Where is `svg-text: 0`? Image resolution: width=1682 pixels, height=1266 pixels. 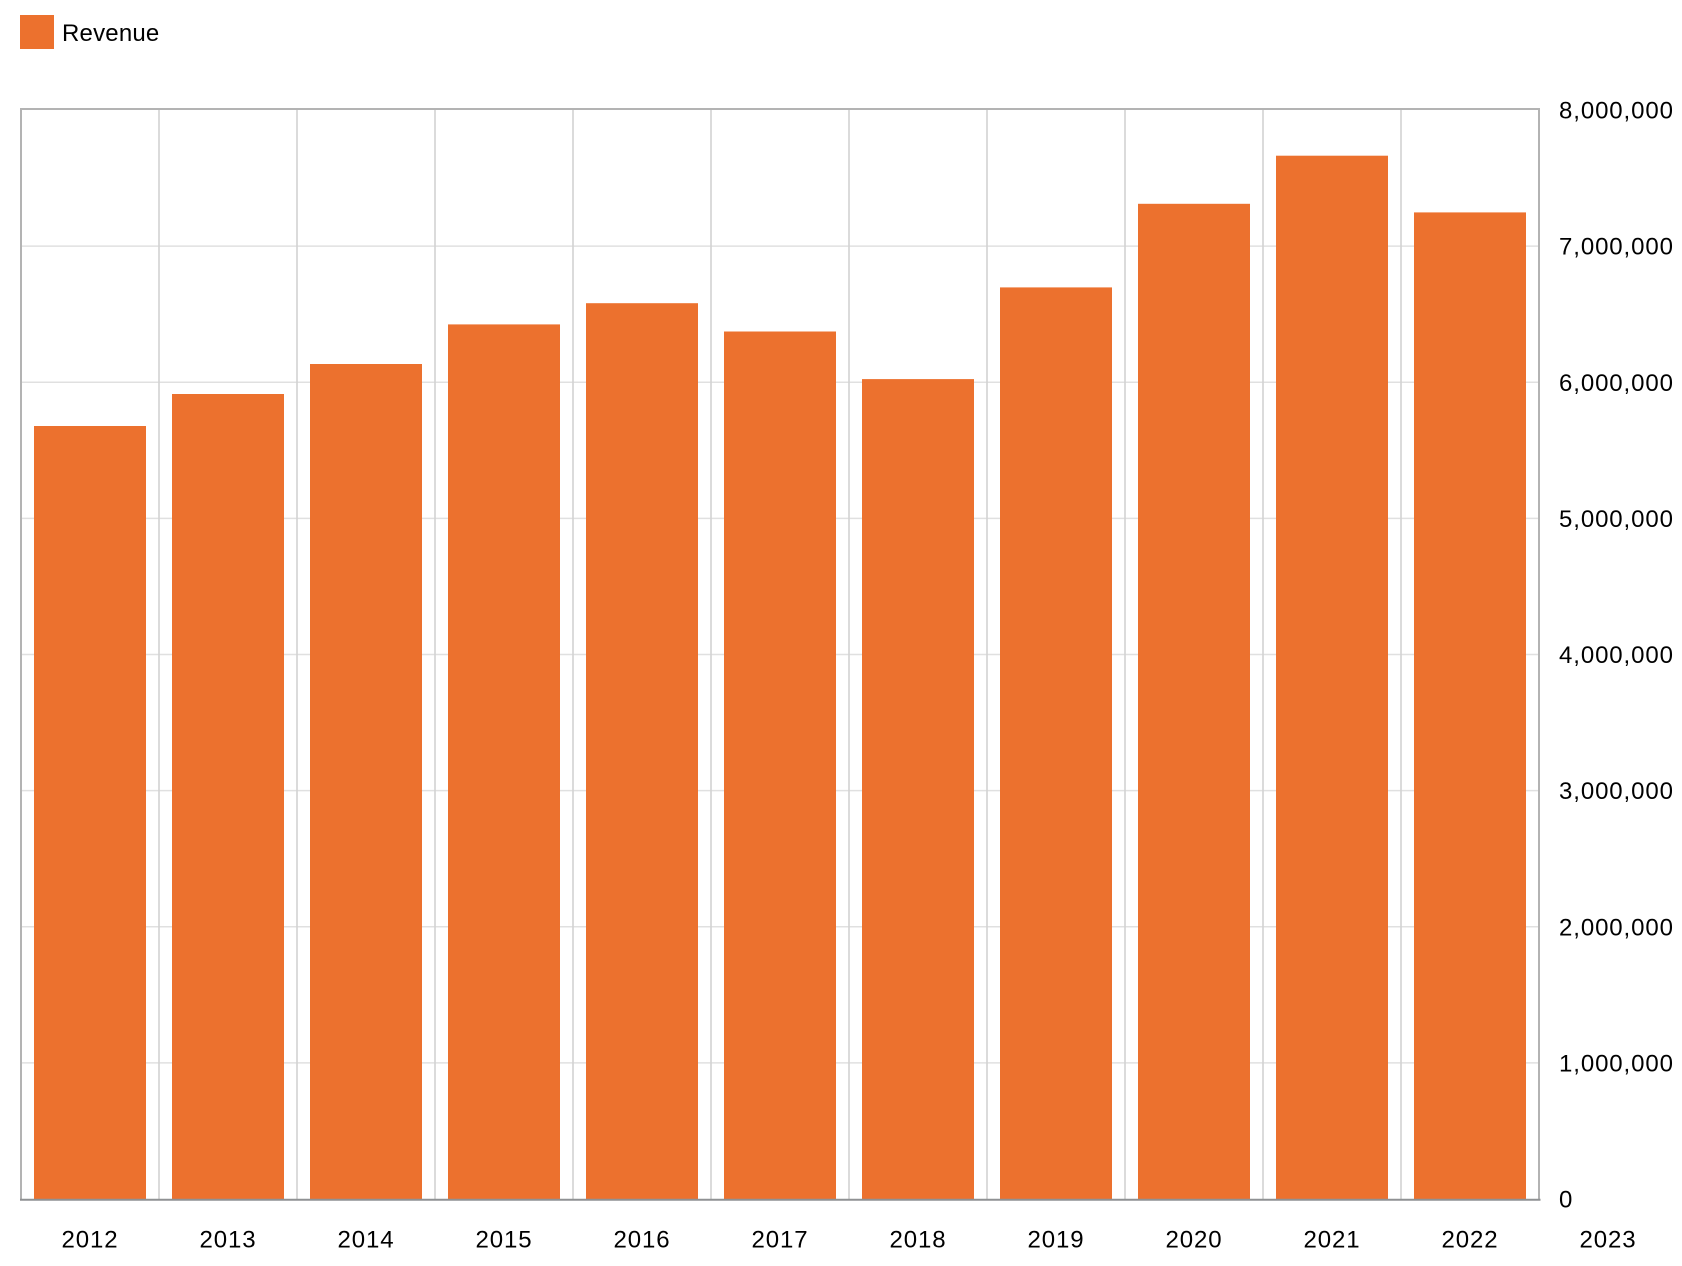 svg-text: 0 is located at coordinates (1566, 1200).